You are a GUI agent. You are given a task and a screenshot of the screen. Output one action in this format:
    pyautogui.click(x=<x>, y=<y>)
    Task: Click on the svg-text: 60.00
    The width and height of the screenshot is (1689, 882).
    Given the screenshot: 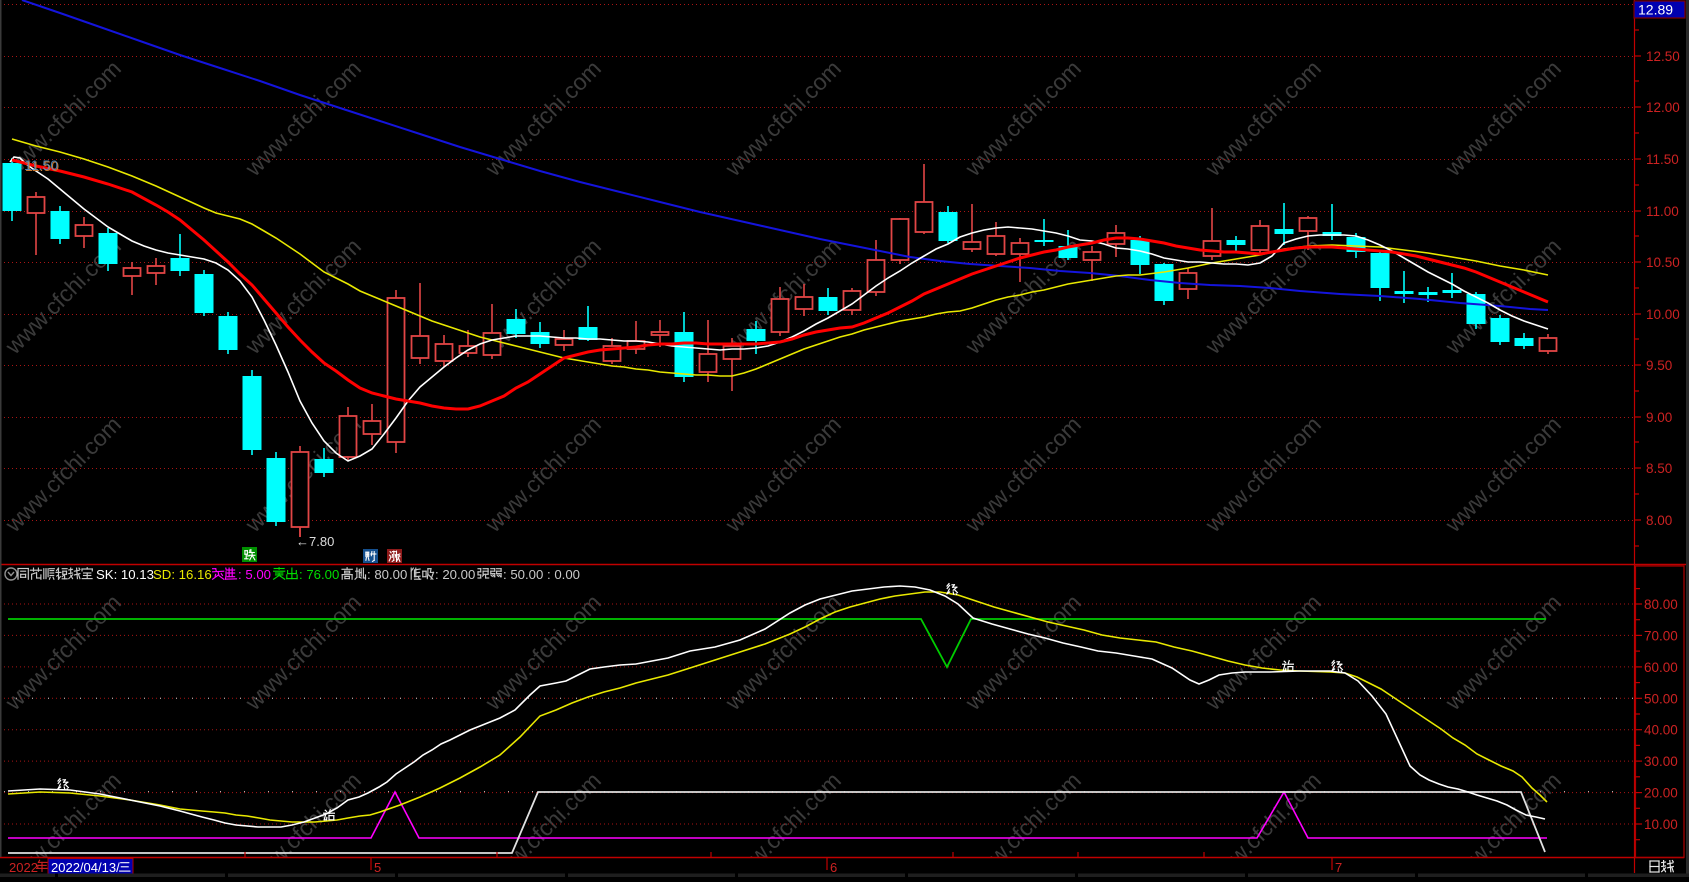 What is the action you would take?
    pyautogui.click(x=1661, y=667)
    